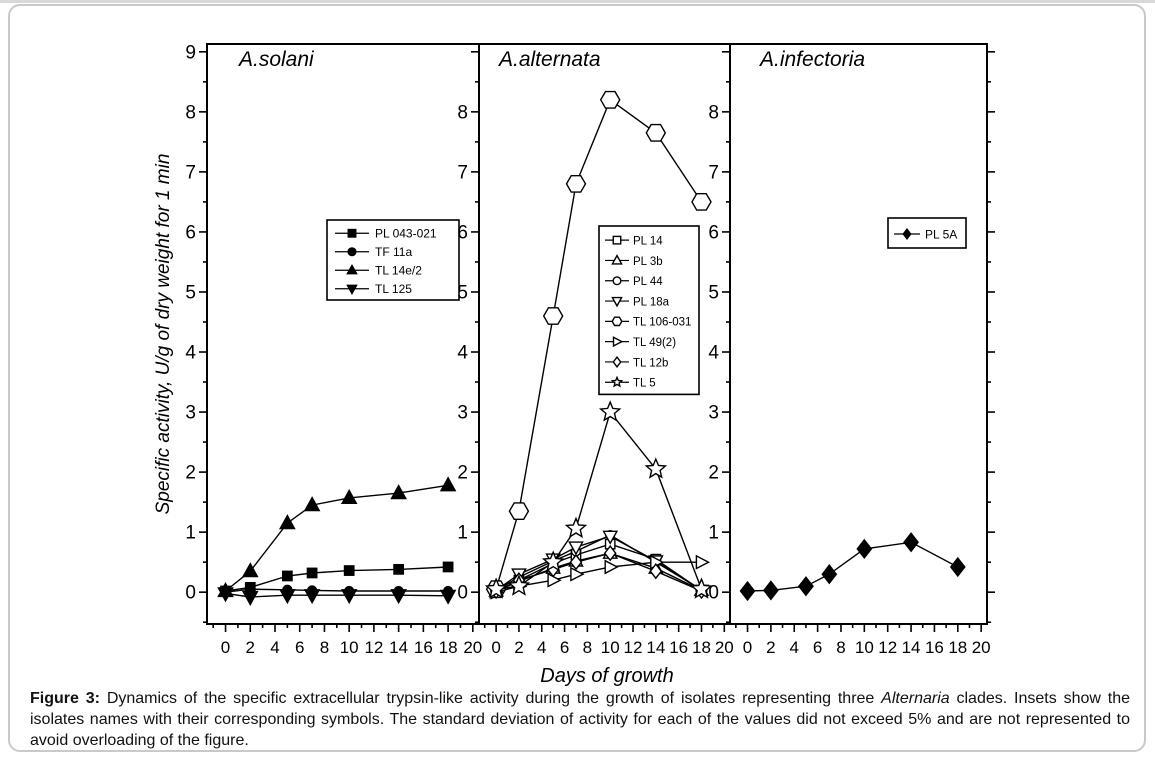 The width and height of the screenshot is (1155, 767). What do you see at coordinates (811, 59) in the screenshot?
I see `panel-title-a-infectoria: A.infectoria` at bounding box center [811, 59].